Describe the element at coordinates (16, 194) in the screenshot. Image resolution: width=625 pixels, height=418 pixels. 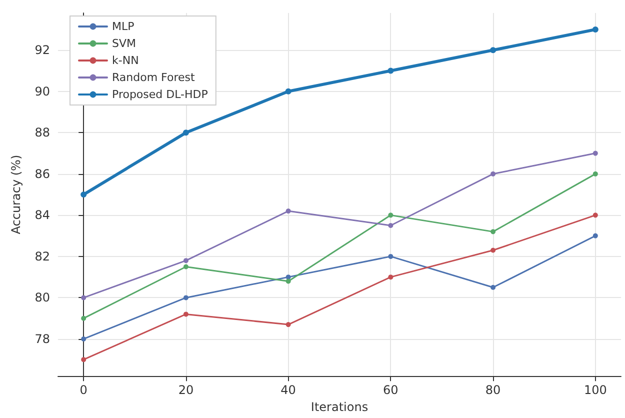
I see `y-axis-title: Accuracy (%)` at that location.